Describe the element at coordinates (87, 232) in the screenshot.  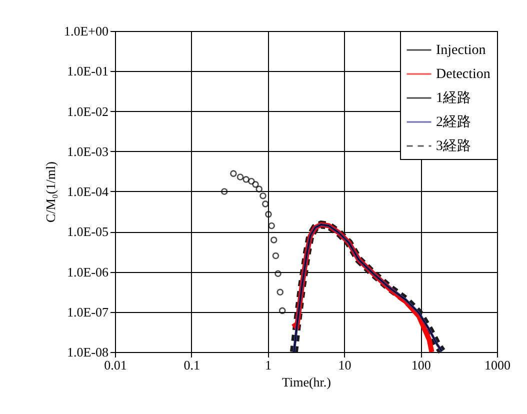
I see `y-tick-label: 1.0E-05` at that location.